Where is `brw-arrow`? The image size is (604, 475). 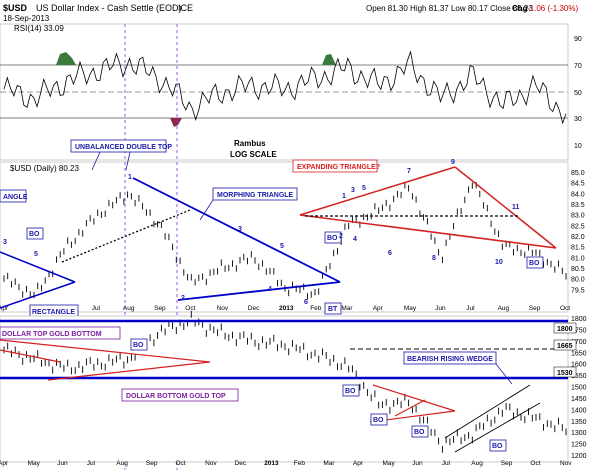
brw-arrow is located at coordinates (504, 374).